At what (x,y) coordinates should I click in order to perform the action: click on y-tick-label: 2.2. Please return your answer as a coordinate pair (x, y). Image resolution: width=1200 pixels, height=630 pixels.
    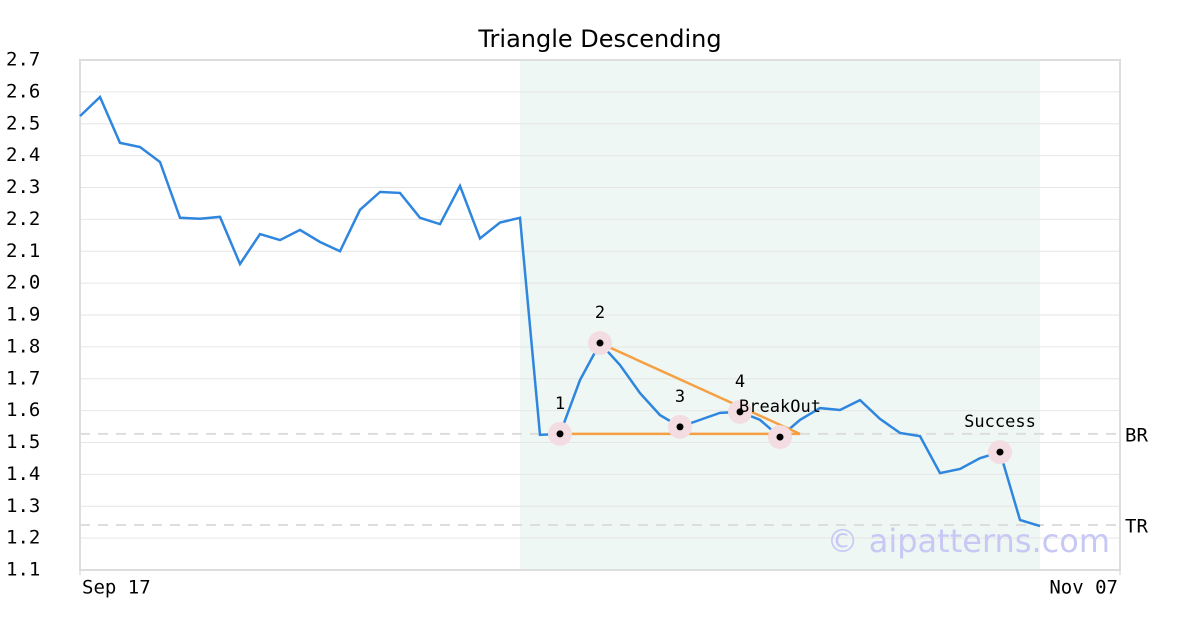
    Looking at the image, I should click on (23, 219).